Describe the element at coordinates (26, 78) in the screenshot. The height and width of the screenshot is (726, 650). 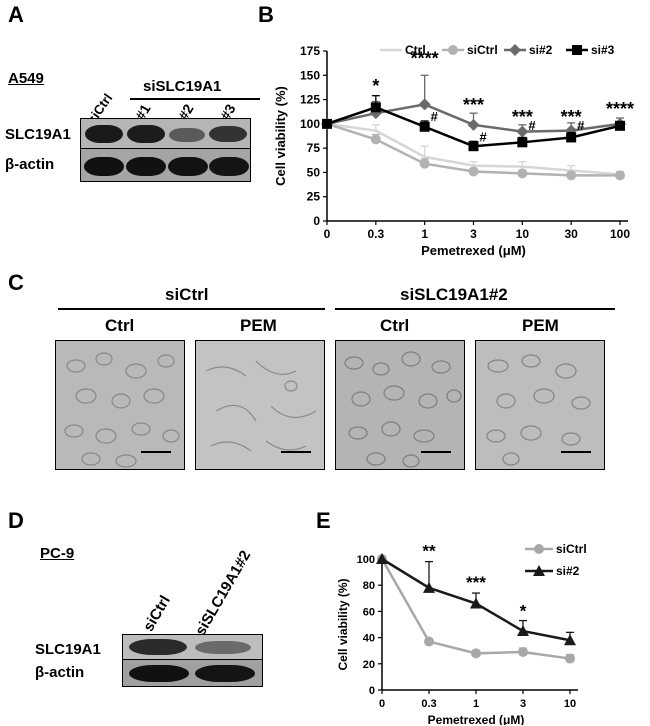
I see `cell-line-label-a549: A549` at that location.